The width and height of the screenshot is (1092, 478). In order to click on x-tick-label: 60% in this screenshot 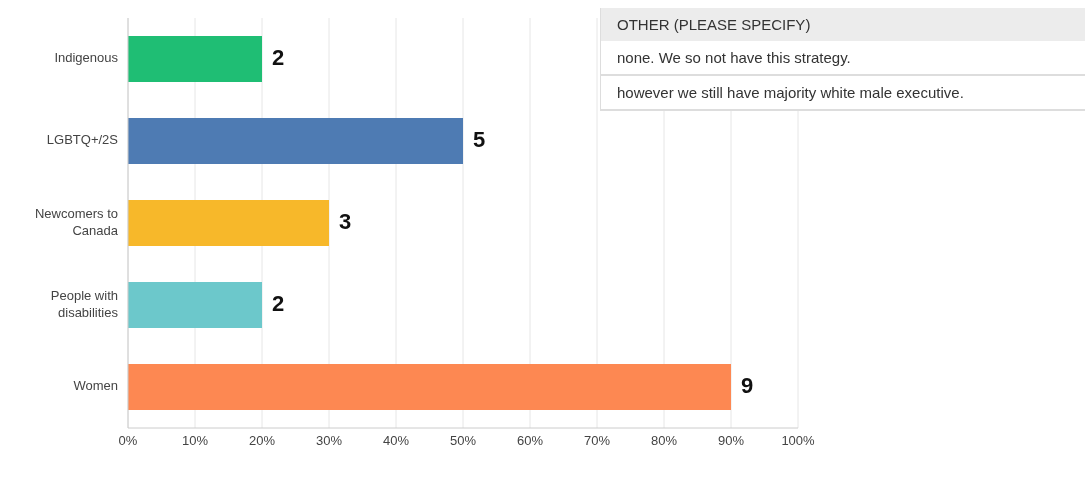, I will do `click(530, 441)`.